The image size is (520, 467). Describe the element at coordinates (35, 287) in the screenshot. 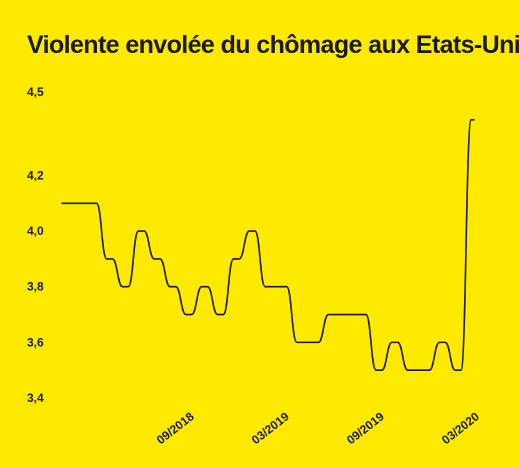

I see `y-tick-label: 3,8` at that location.